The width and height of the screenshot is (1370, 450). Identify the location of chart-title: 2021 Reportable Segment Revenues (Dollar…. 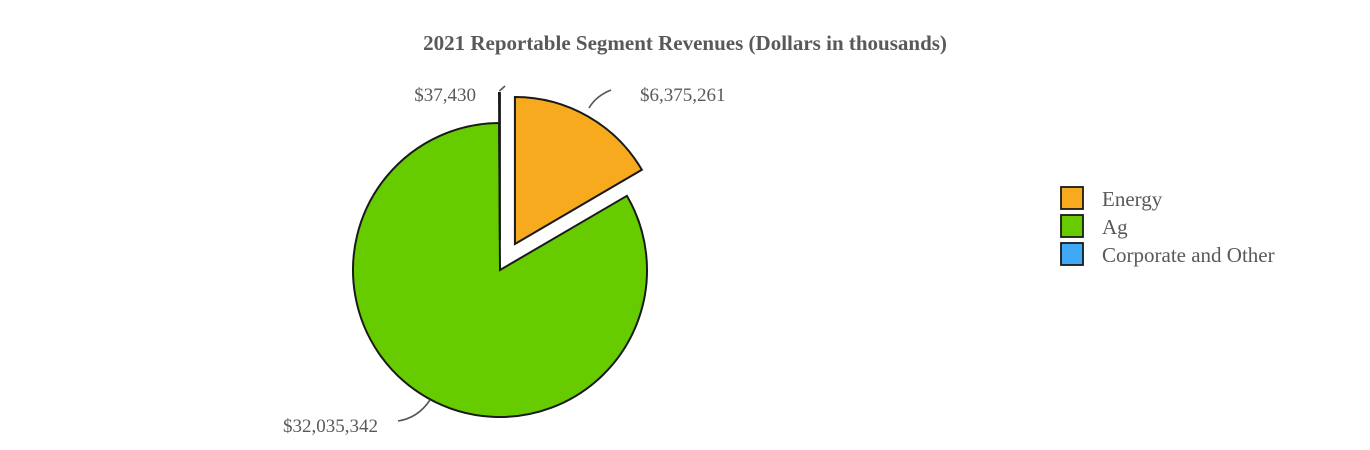
(685, 43).